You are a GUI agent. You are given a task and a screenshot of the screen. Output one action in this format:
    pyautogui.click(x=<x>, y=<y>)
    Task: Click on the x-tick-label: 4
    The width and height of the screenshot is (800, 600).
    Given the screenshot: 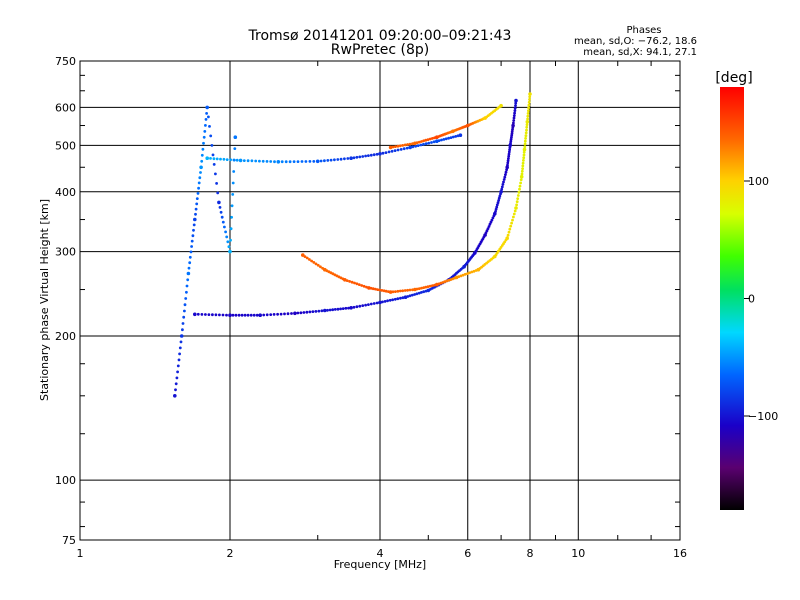 What is the action you would take?
    pyautogui.click(x=380, y=553)
    